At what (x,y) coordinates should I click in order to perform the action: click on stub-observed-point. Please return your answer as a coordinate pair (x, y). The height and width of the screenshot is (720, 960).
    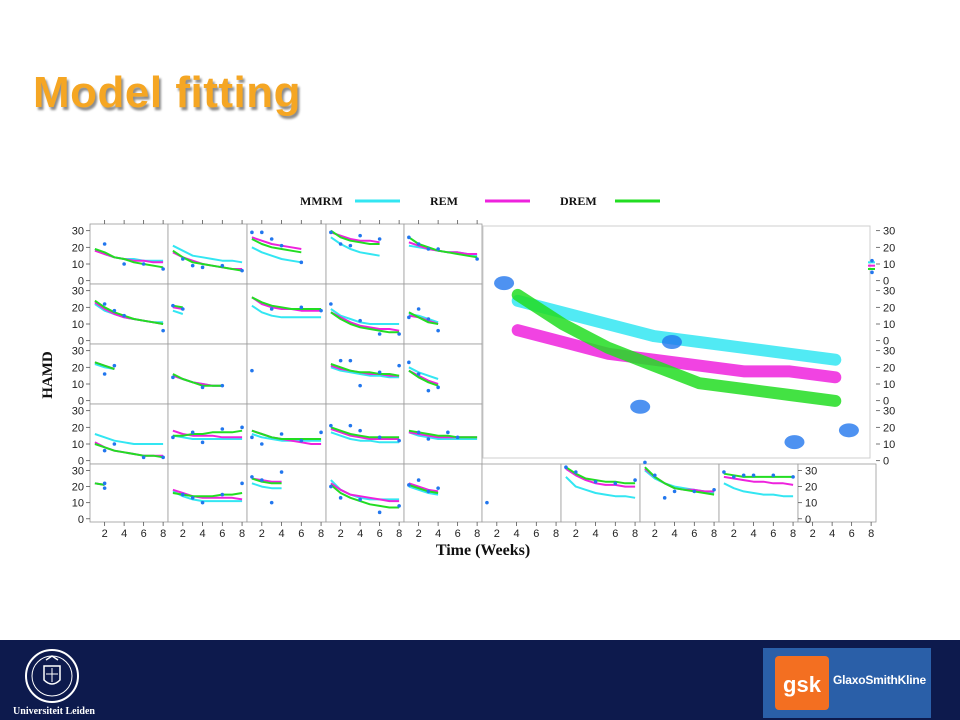
    Looking at the image, I should click on (872, 272).